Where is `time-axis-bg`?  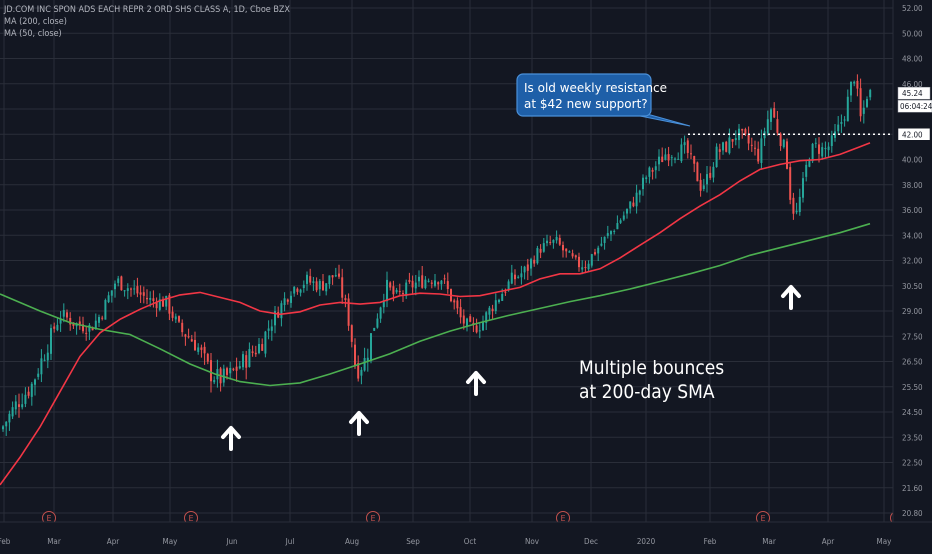
time-axis-bg is located at coordinates (466, 536).